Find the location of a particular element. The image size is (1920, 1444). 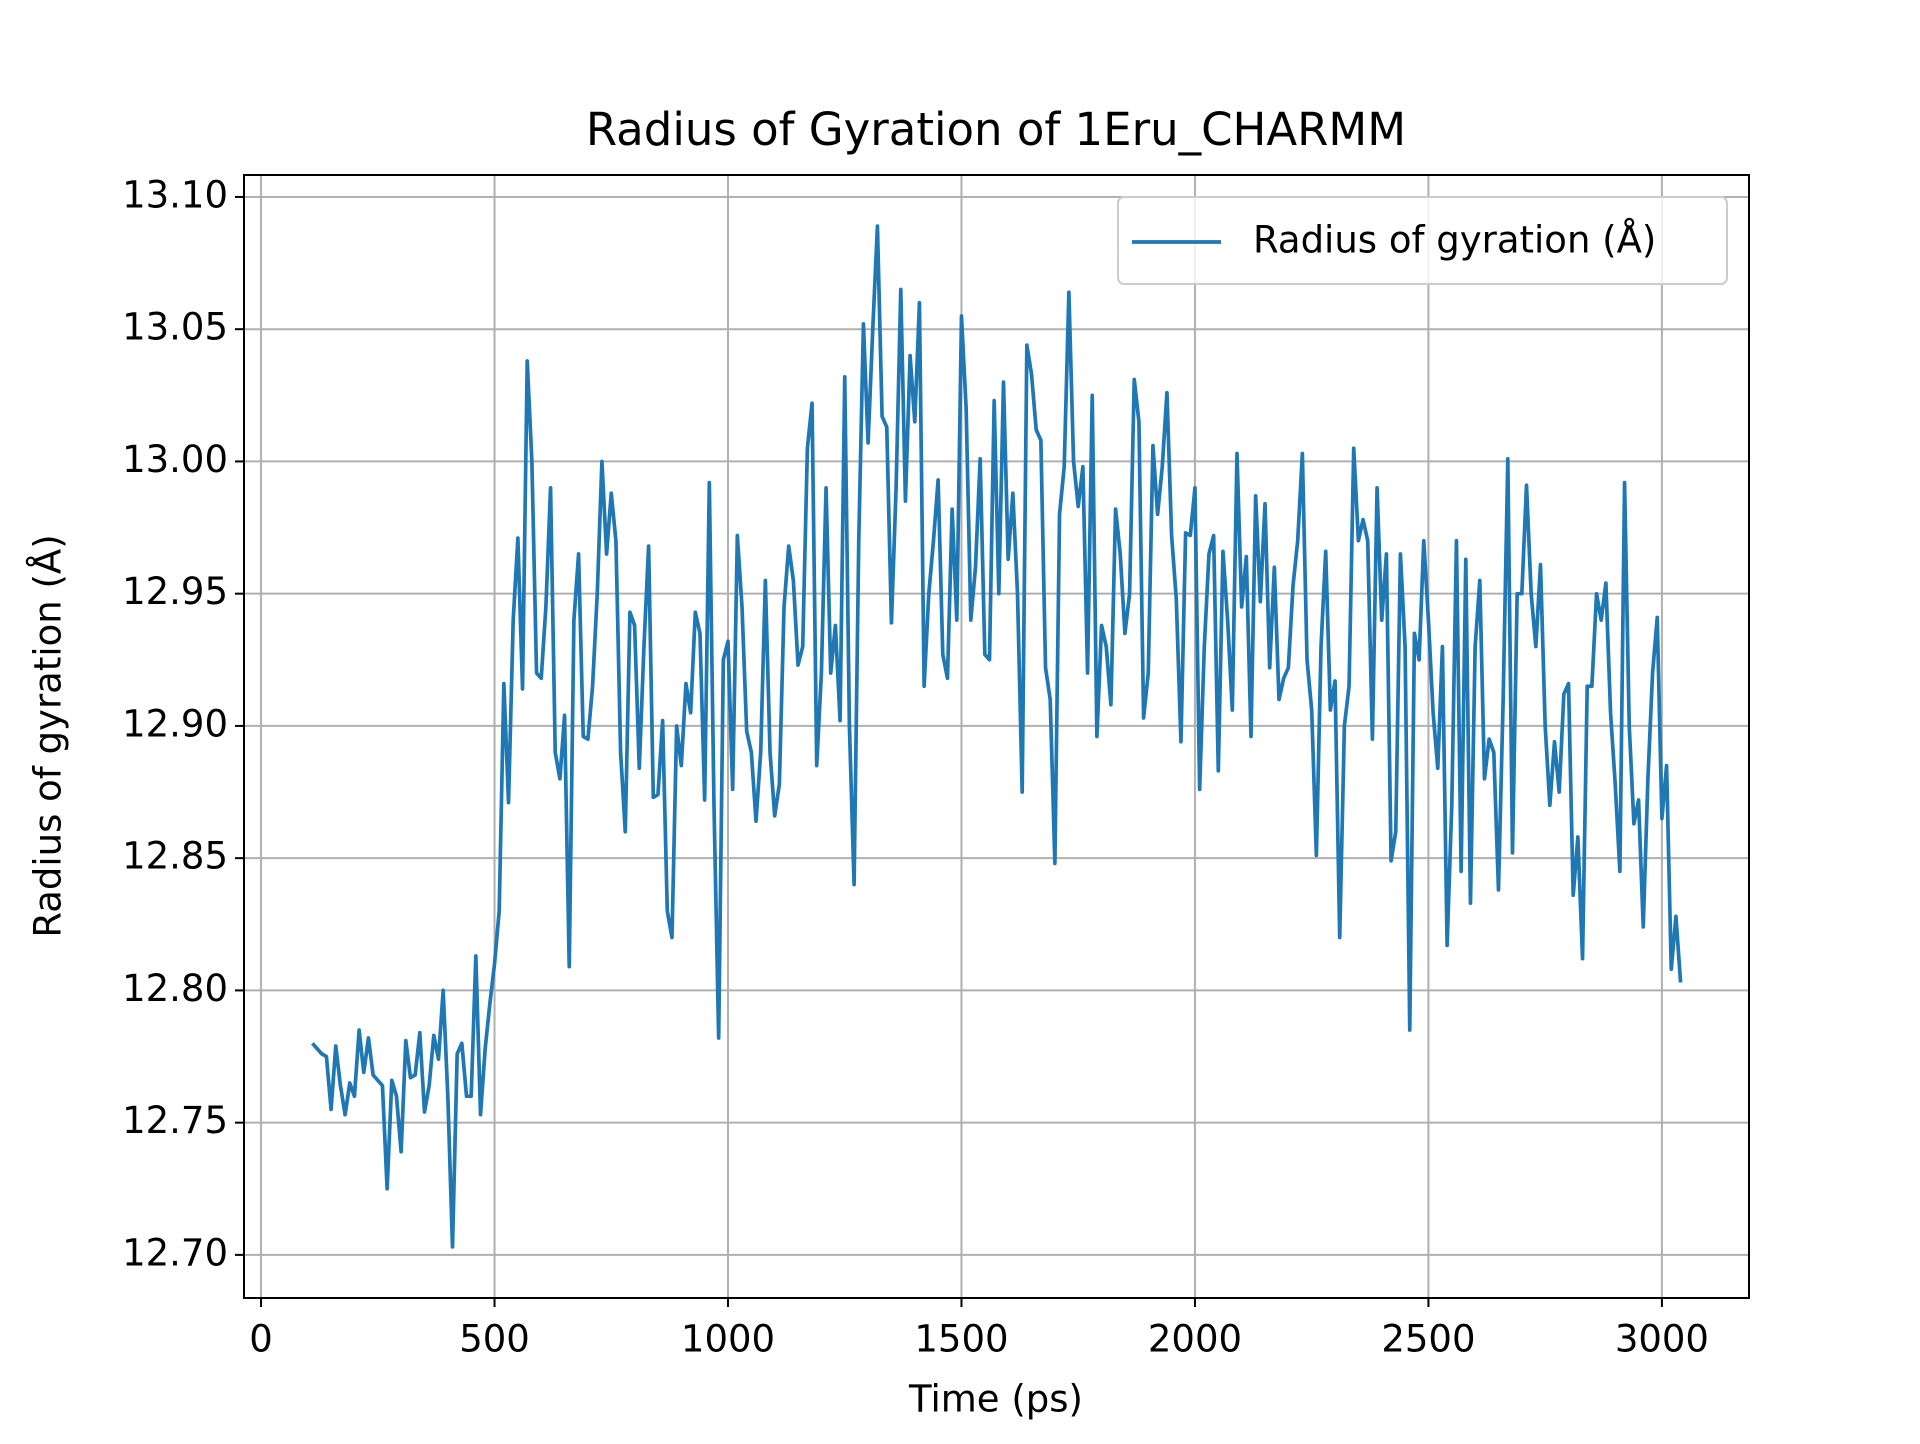

x-tick-label: 1500 is located at coordinates (961, 1339).